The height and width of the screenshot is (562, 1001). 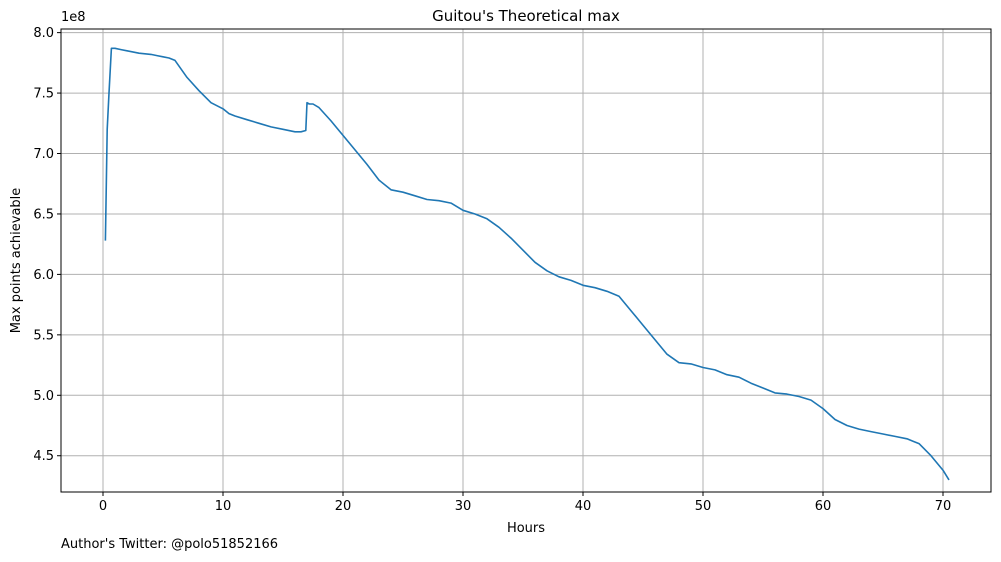 I want to click on x-axis-label: Hours, so click(x=526, y=528).